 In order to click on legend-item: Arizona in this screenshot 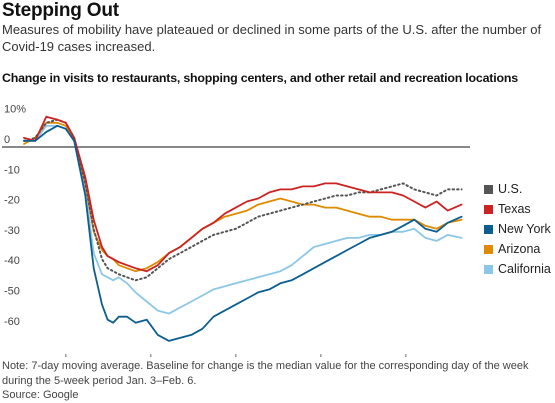, I will do `click(519, 249)`.